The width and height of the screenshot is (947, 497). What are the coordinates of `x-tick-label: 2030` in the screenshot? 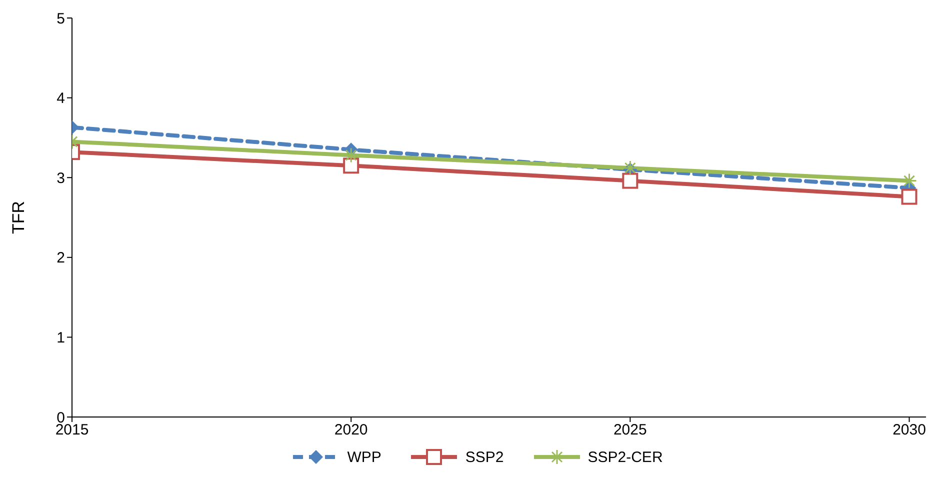 It's located at (909, 430).